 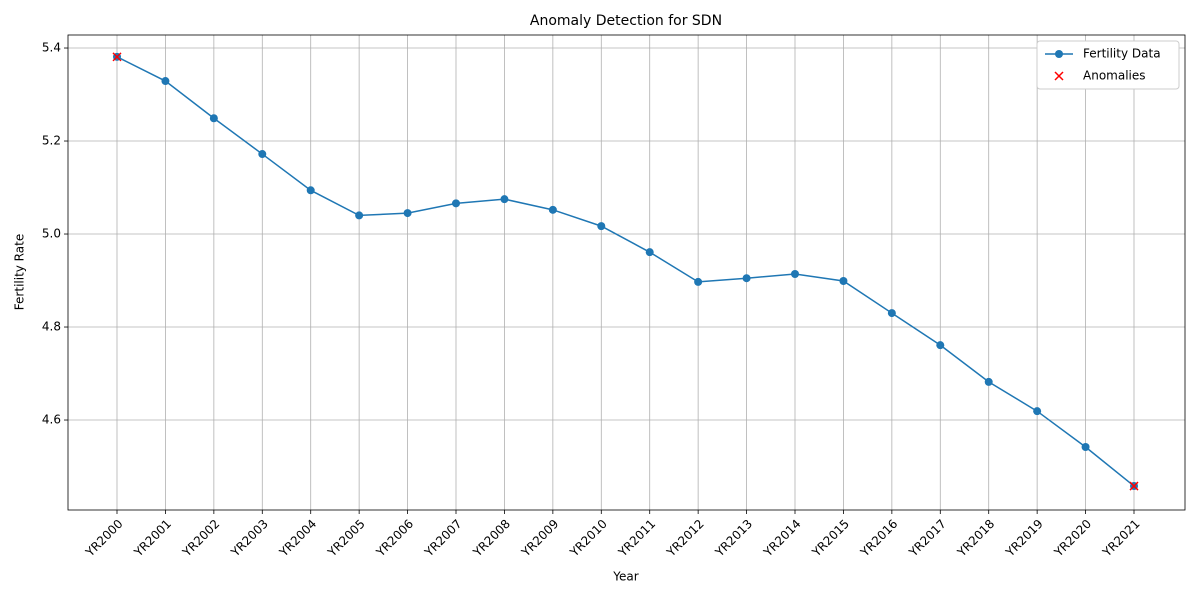 I want to click on x-tick-label: YR2003, so click(x=249, y=538).